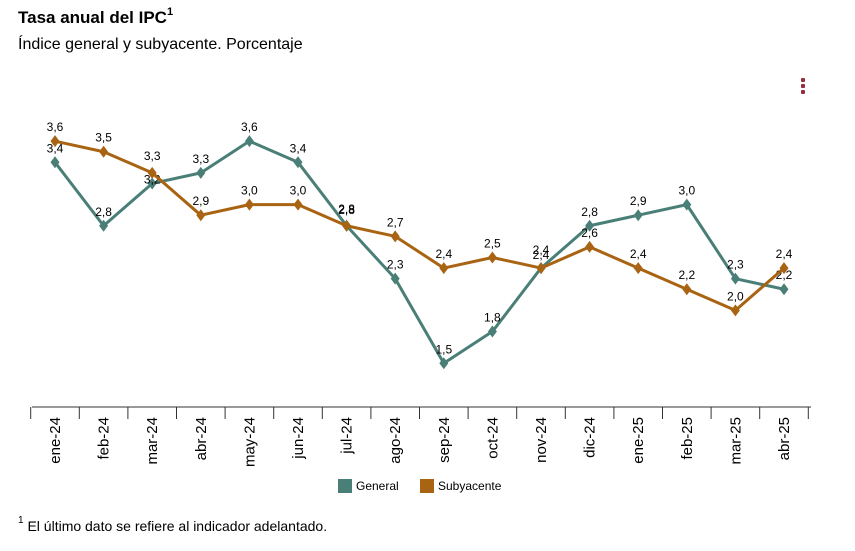  Describe the element at coordinates (638, 201) in the screenshot. I see `data-label-general: 2,9` at that location.